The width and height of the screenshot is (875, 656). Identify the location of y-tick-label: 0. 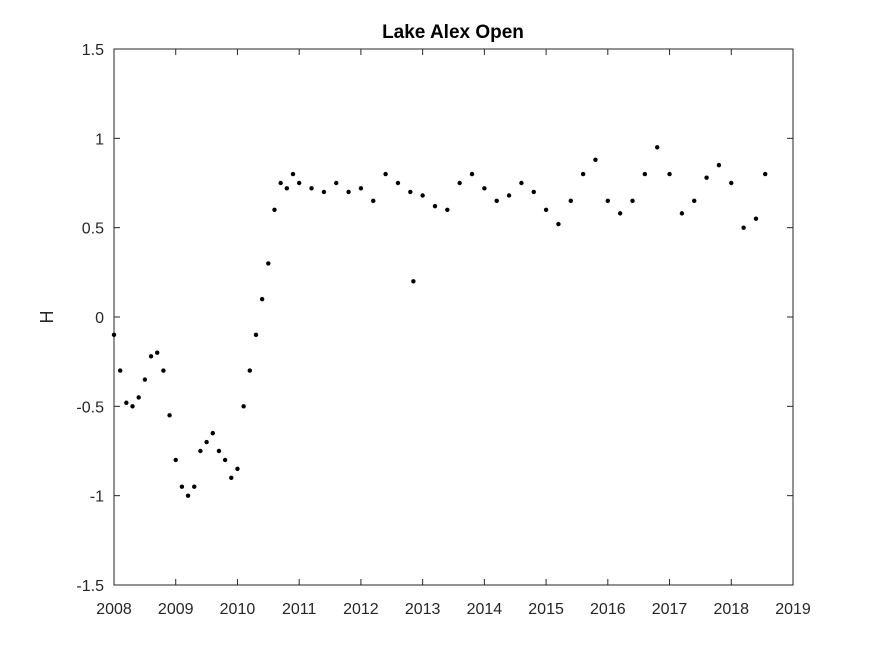
(99, 318).